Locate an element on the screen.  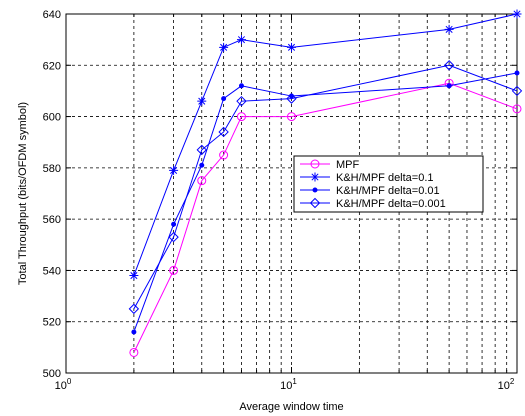
x-tick-label: 10² is located at coordinates (506, 384).